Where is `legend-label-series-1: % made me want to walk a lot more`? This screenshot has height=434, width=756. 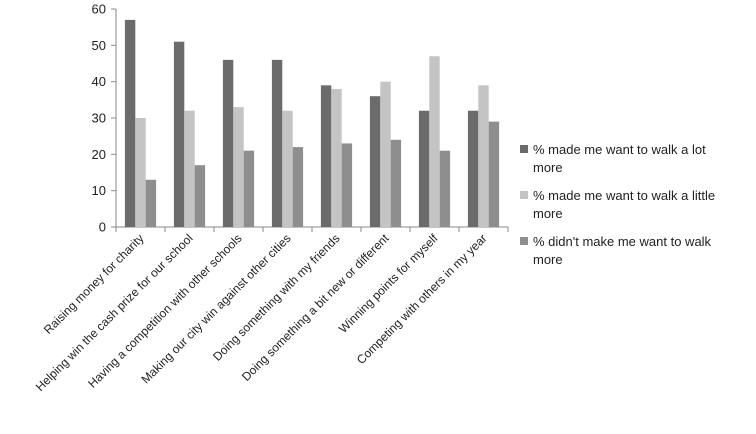 legend-label-series-1: % made me want to walk a lot more is located at coordinates (619, 158).